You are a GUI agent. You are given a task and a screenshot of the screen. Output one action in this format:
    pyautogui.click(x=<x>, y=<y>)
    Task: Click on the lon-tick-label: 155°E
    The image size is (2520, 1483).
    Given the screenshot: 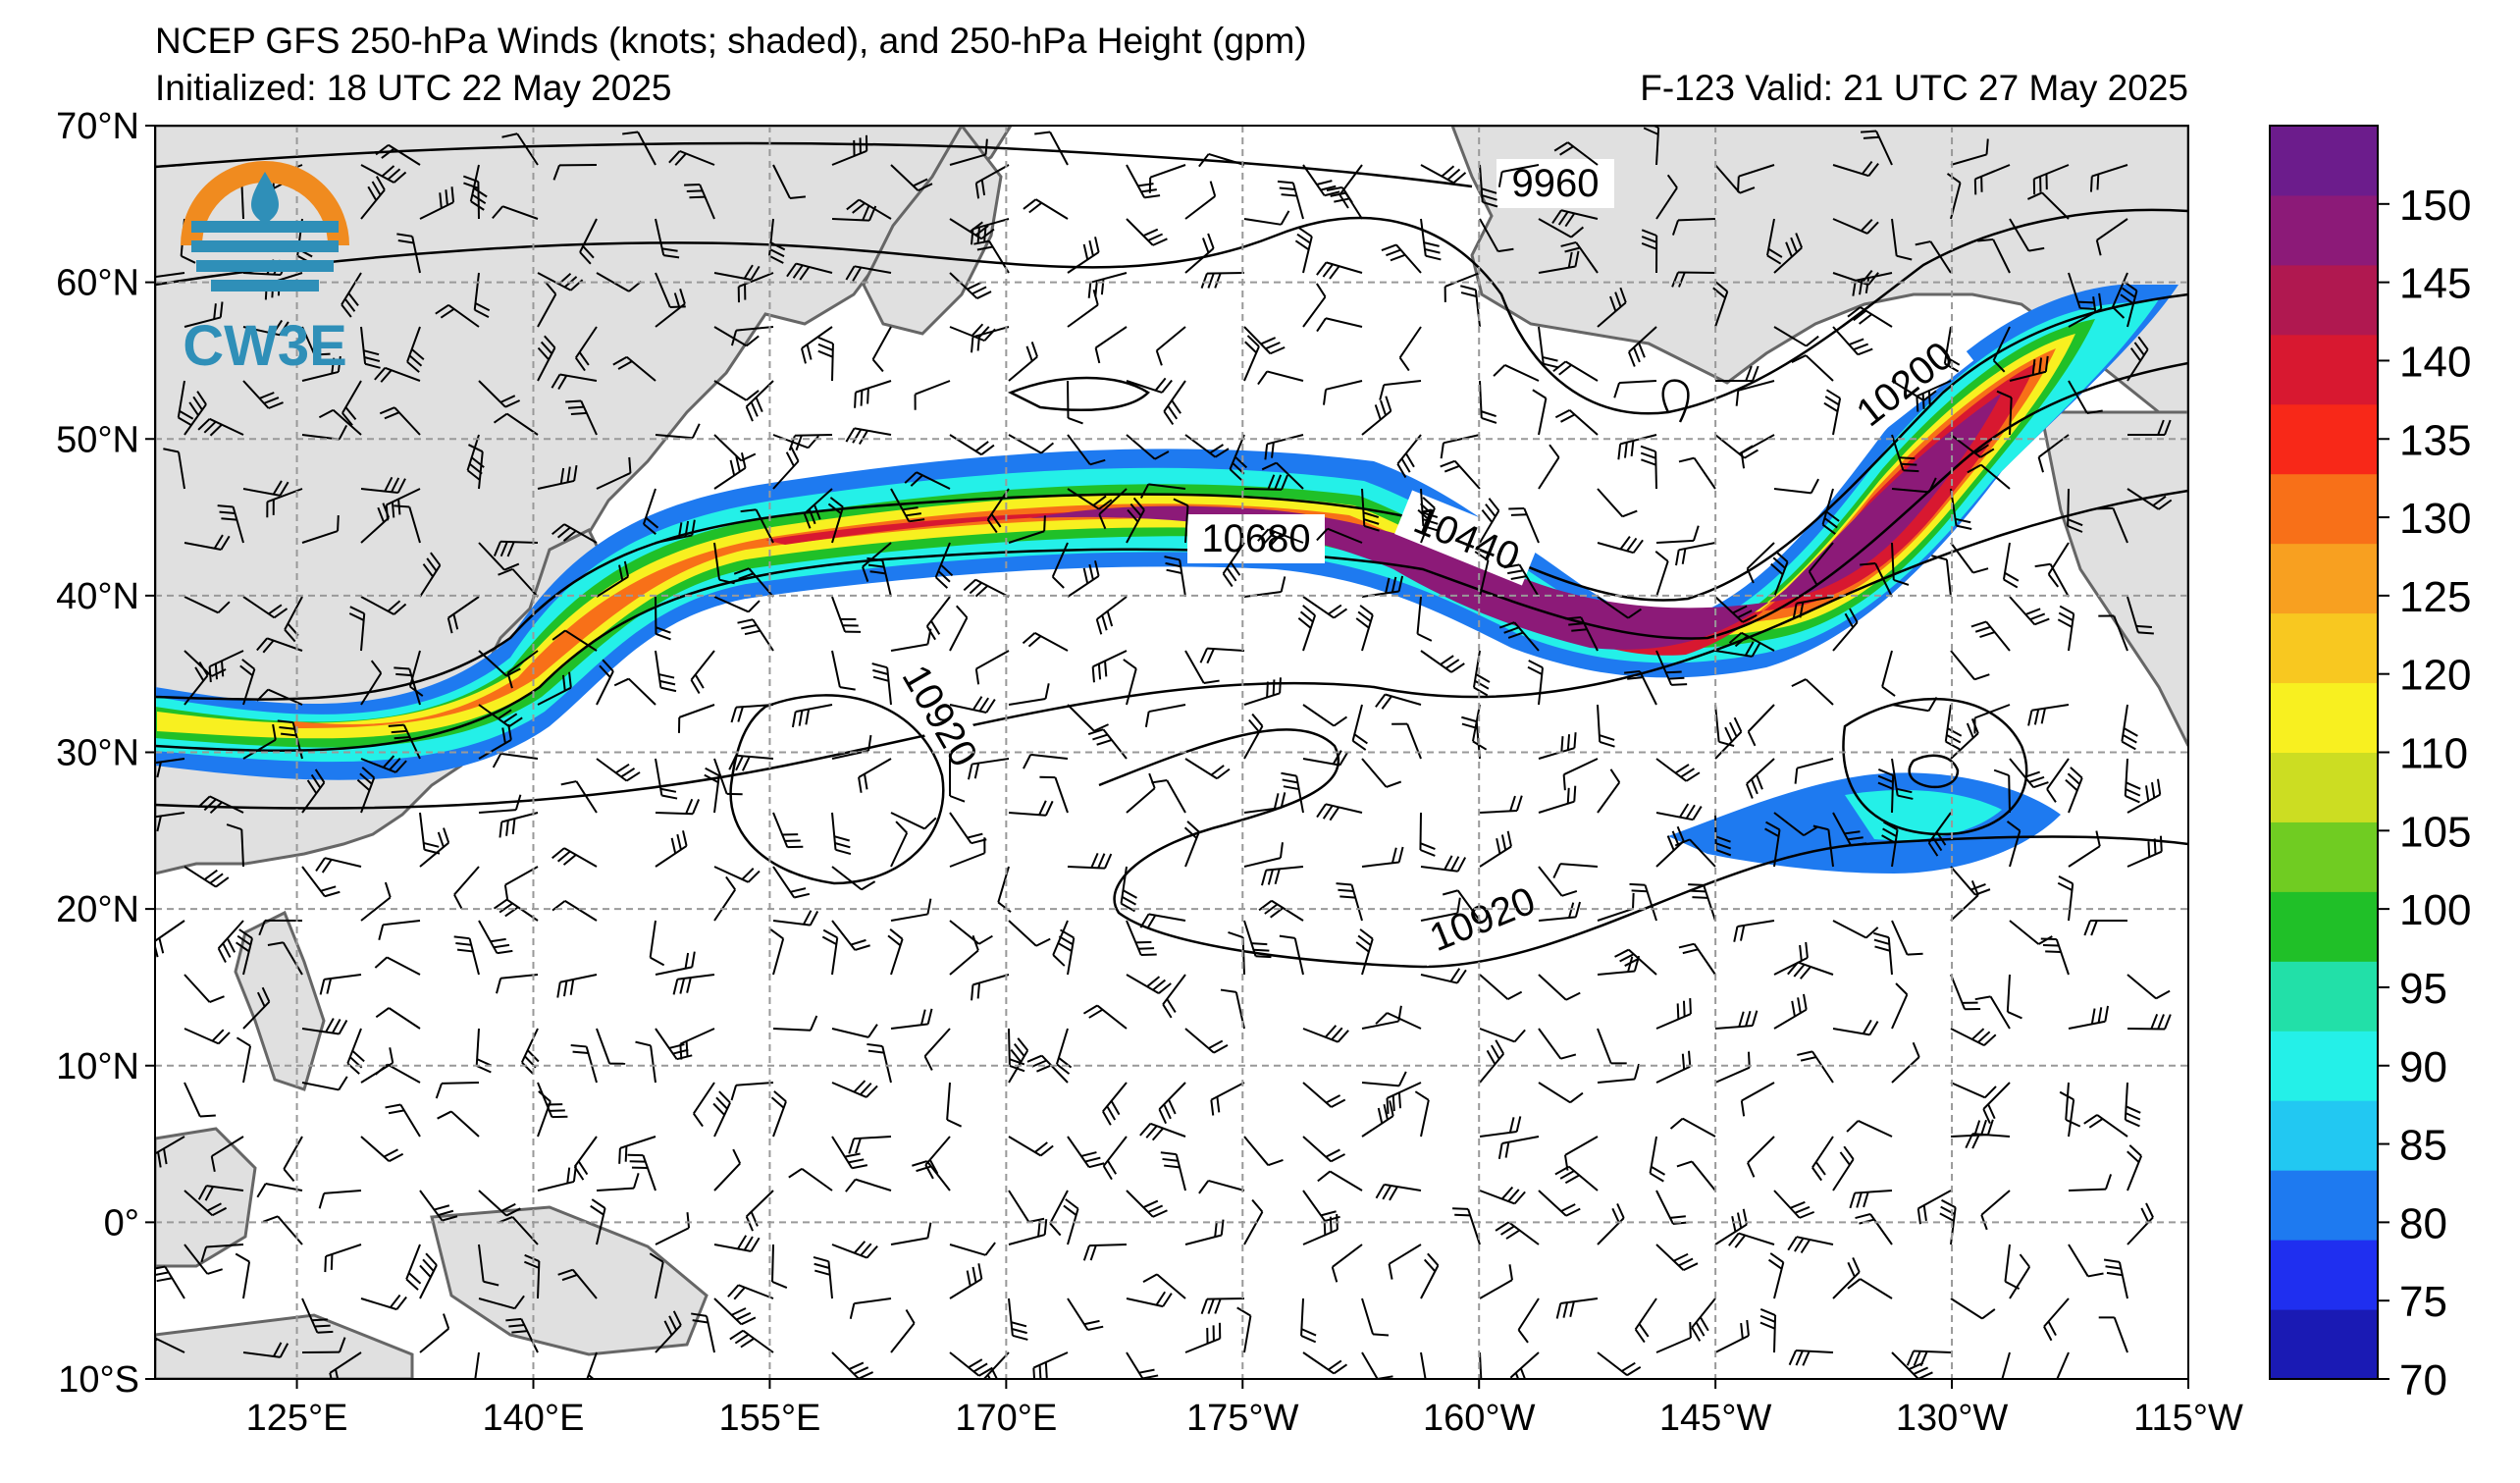 What is the action you would take?
    pyautogui.click(x=769, y=1419)
    